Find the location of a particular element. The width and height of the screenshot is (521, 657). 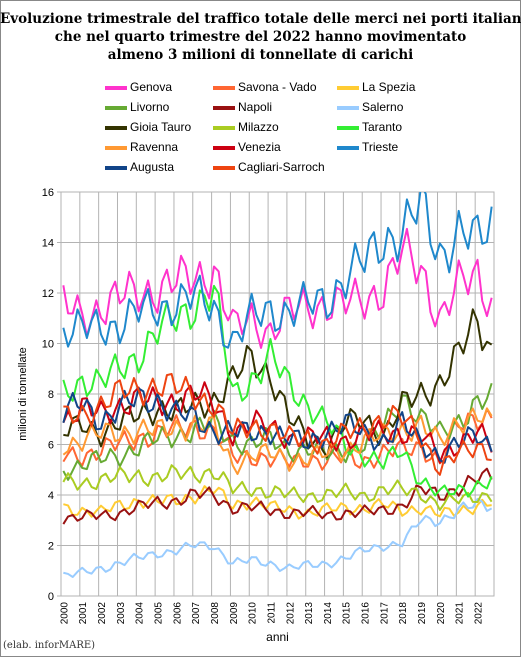

x-tick-label: 2002 is located at coordinates (102, 613).